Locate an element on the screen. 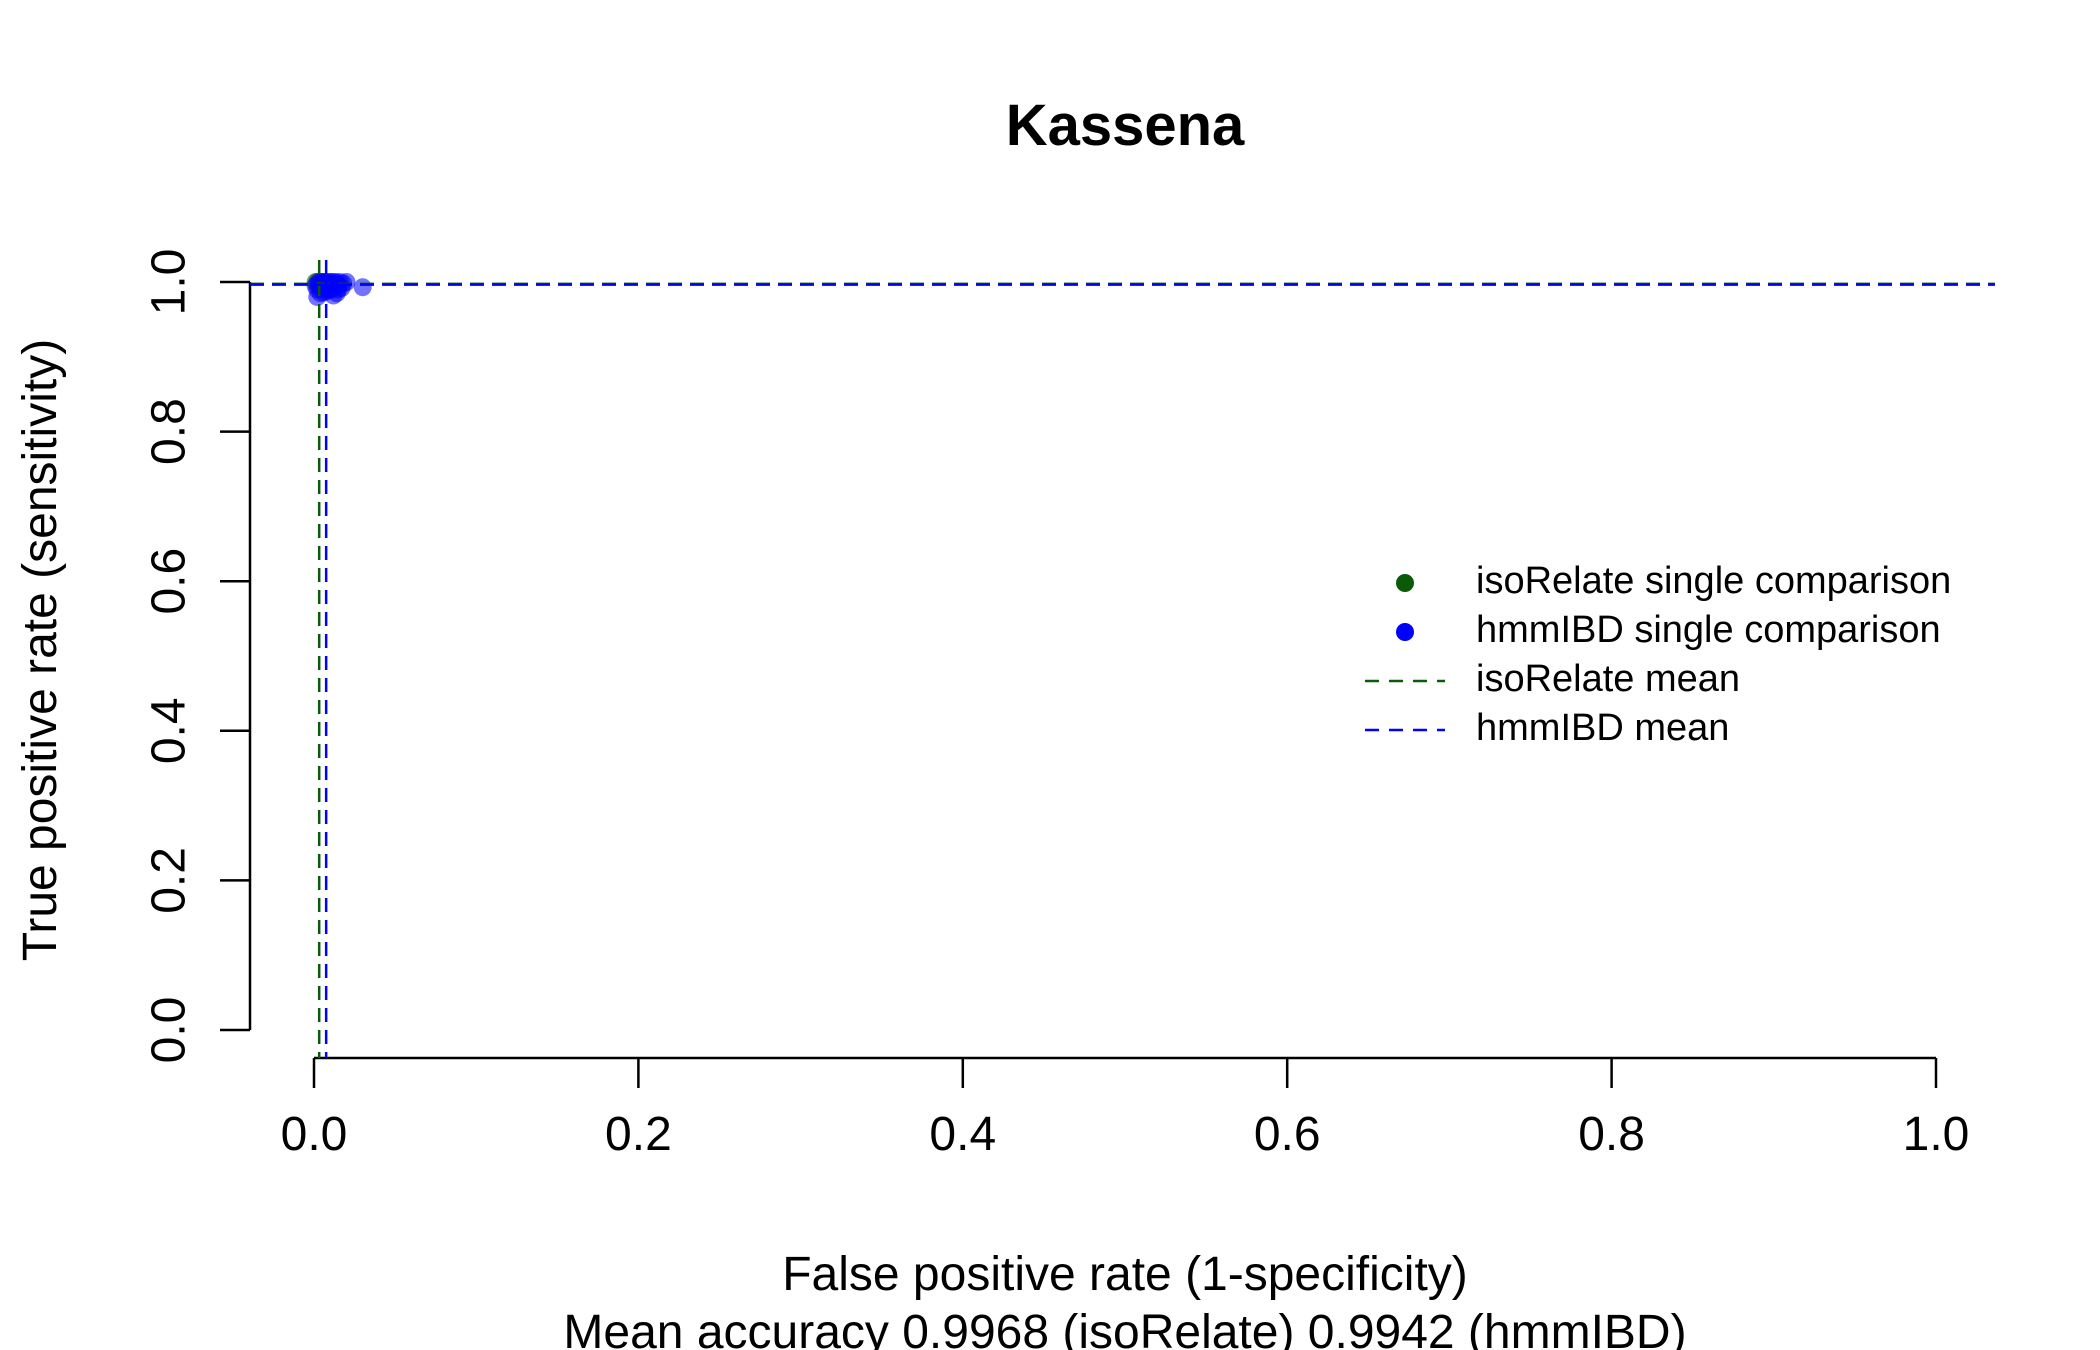 The image size is (2100, 1350). x-tick-label: 0.8 is located at coordinates (1611, 1134).